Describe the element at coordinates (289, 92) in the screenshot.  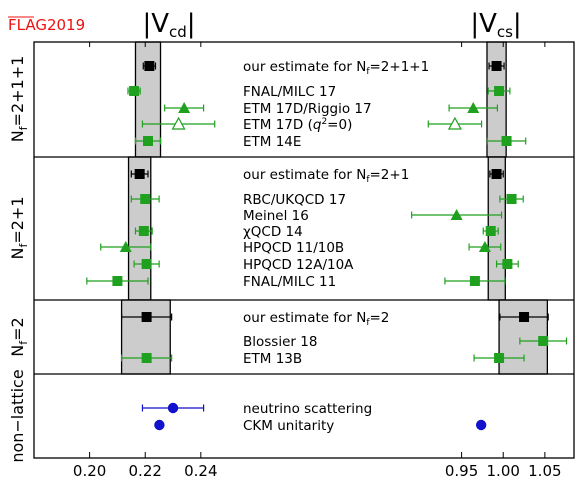
I see `row-label-p1-r2: FNAL/MILC 17` at that location.